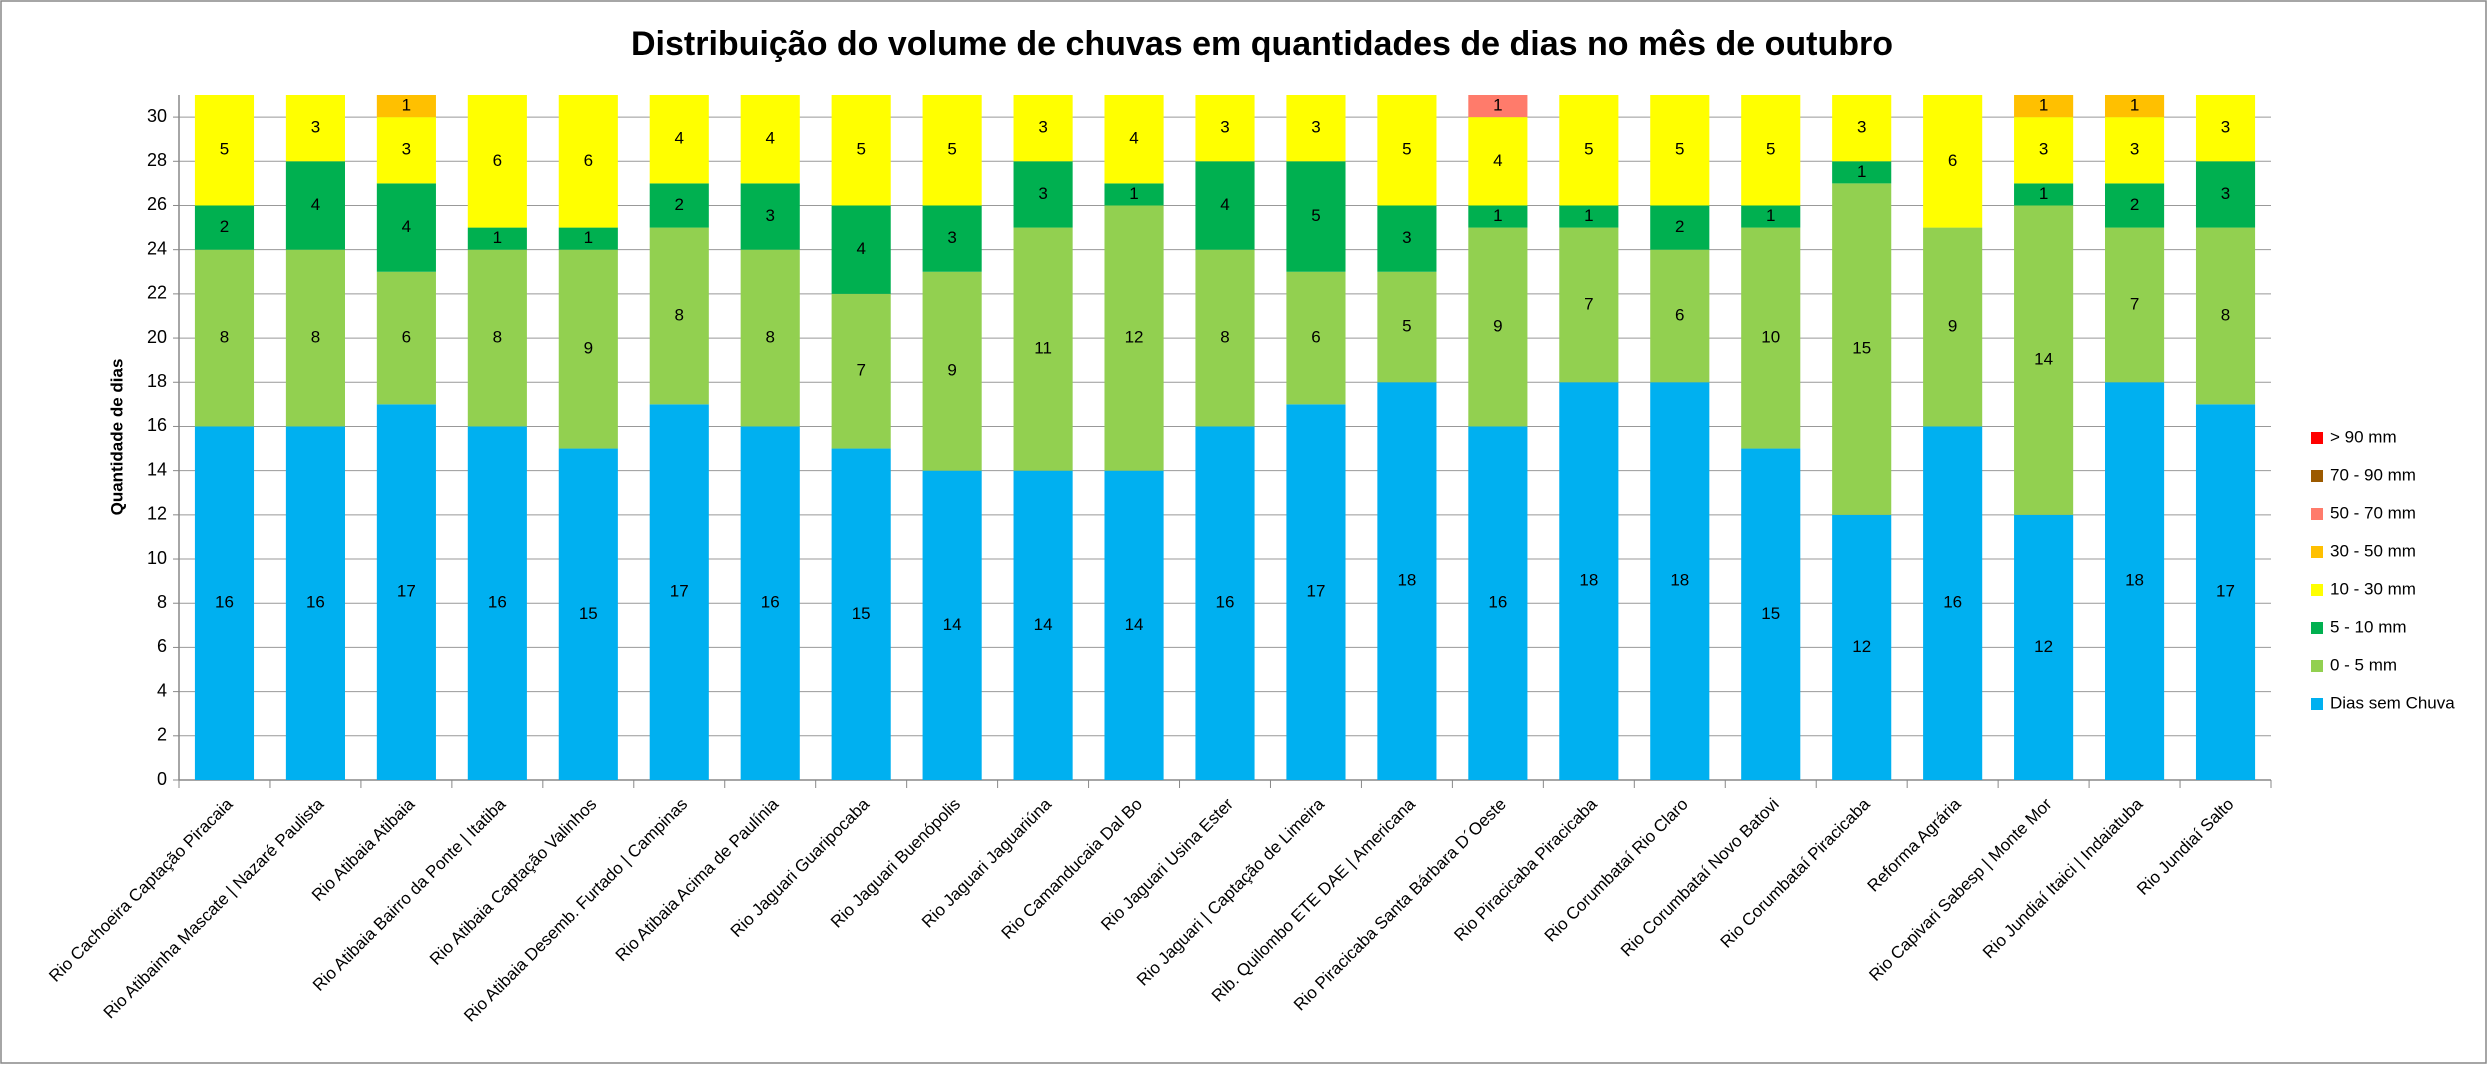 This screenshot has width=2487, height=1069. What do you see at coordinates (2373, 474) in the screenshot?
I see `legend-label: 70 - 90 mm` at bounding box center [2373, 474].